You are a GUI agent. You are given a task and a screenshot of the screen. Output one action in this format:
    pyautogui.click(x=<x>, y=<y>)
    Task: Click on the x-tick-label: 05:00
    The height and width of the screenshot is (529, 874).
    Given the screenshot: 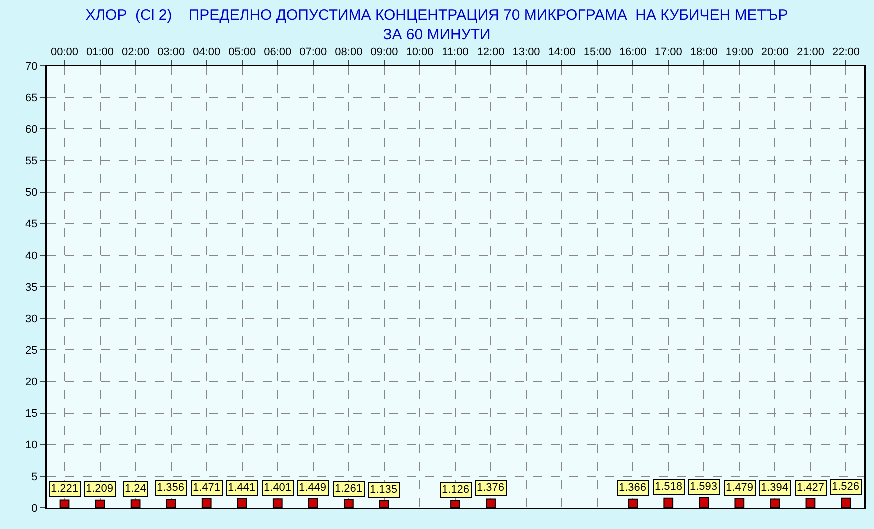 What is the action you would take?
    pyautogui.click(x=242, y=52)
    